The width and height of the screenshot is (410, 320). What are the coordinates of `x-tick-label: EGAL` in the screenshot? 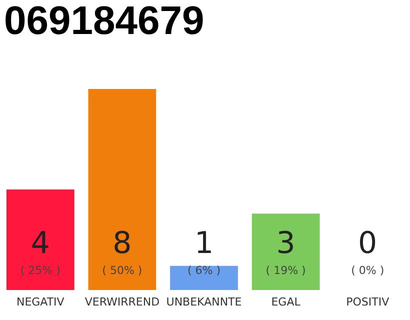 It's located at (286, 302).